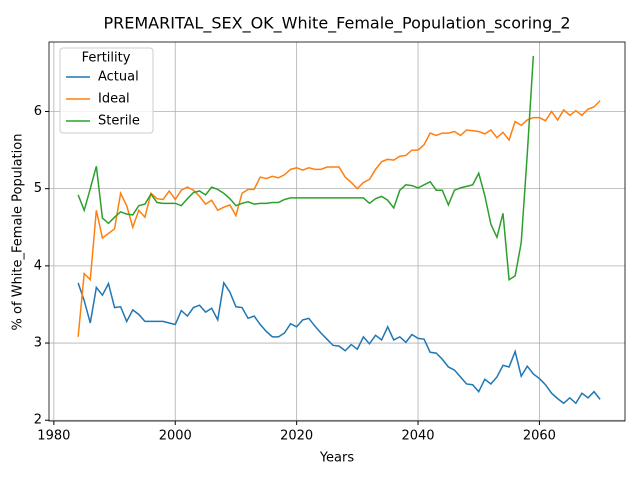 This screenshot has height=480, width=640. What do you see at coordinates (118, 77) in the screenshot?
I see `legend-label: Actual` at bounding box center [118, 77].